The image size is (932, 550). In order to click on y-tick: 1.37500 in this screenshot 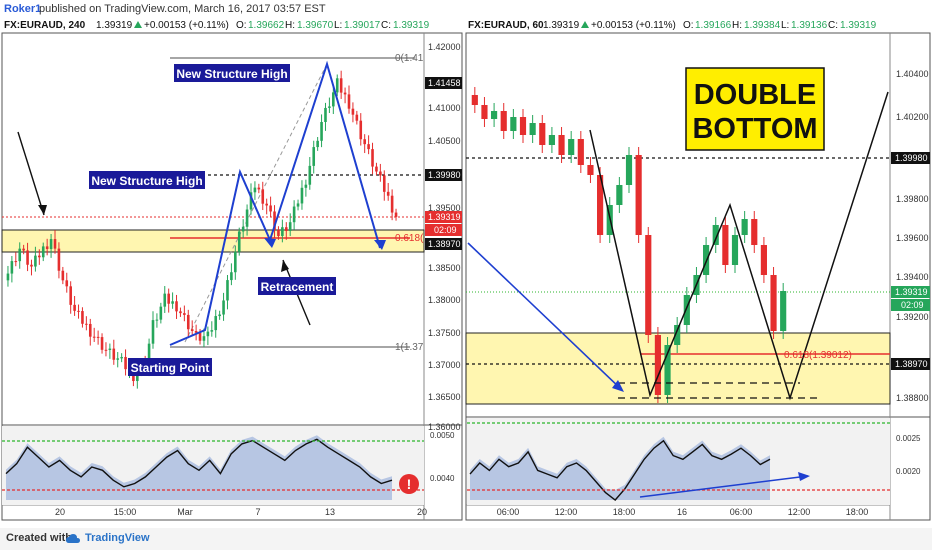, I will do `click(444, 333)`.